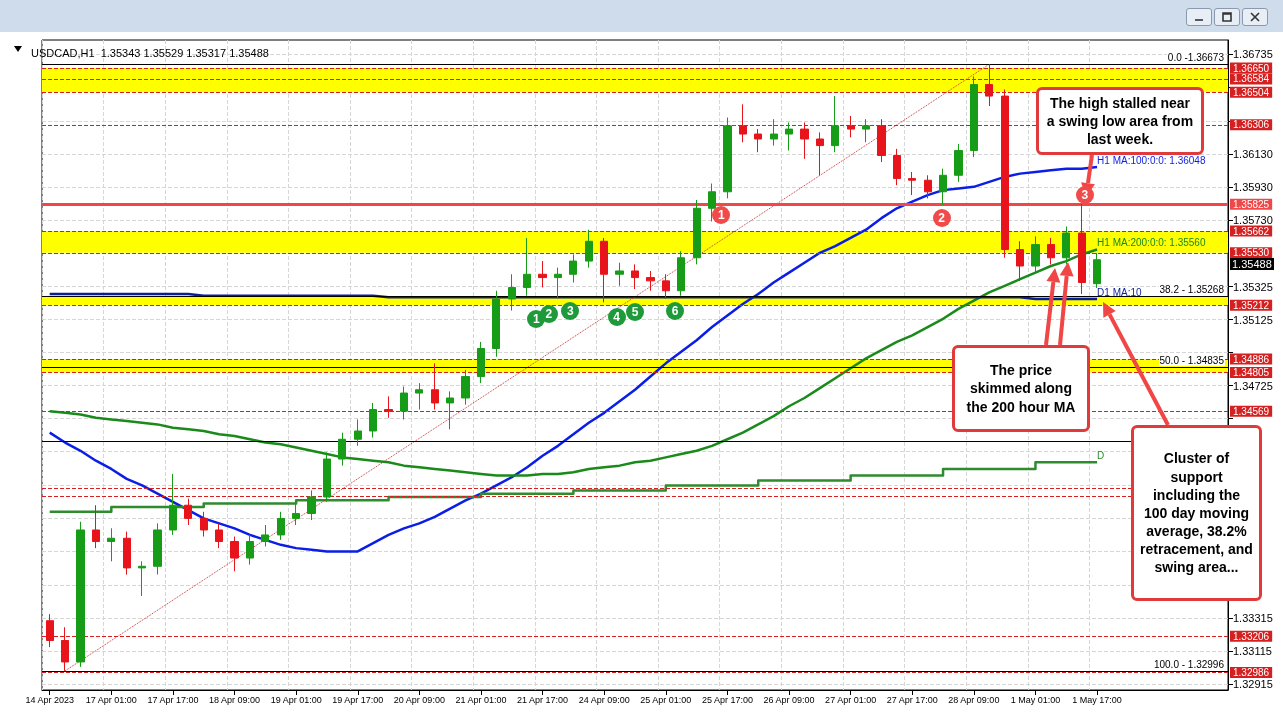 This screenshot has width=1283, height=718. Describe the element at coordinates (974, 699) in the screenshot. I see `x-tick-label: 28 Apr 09:00` at that location.